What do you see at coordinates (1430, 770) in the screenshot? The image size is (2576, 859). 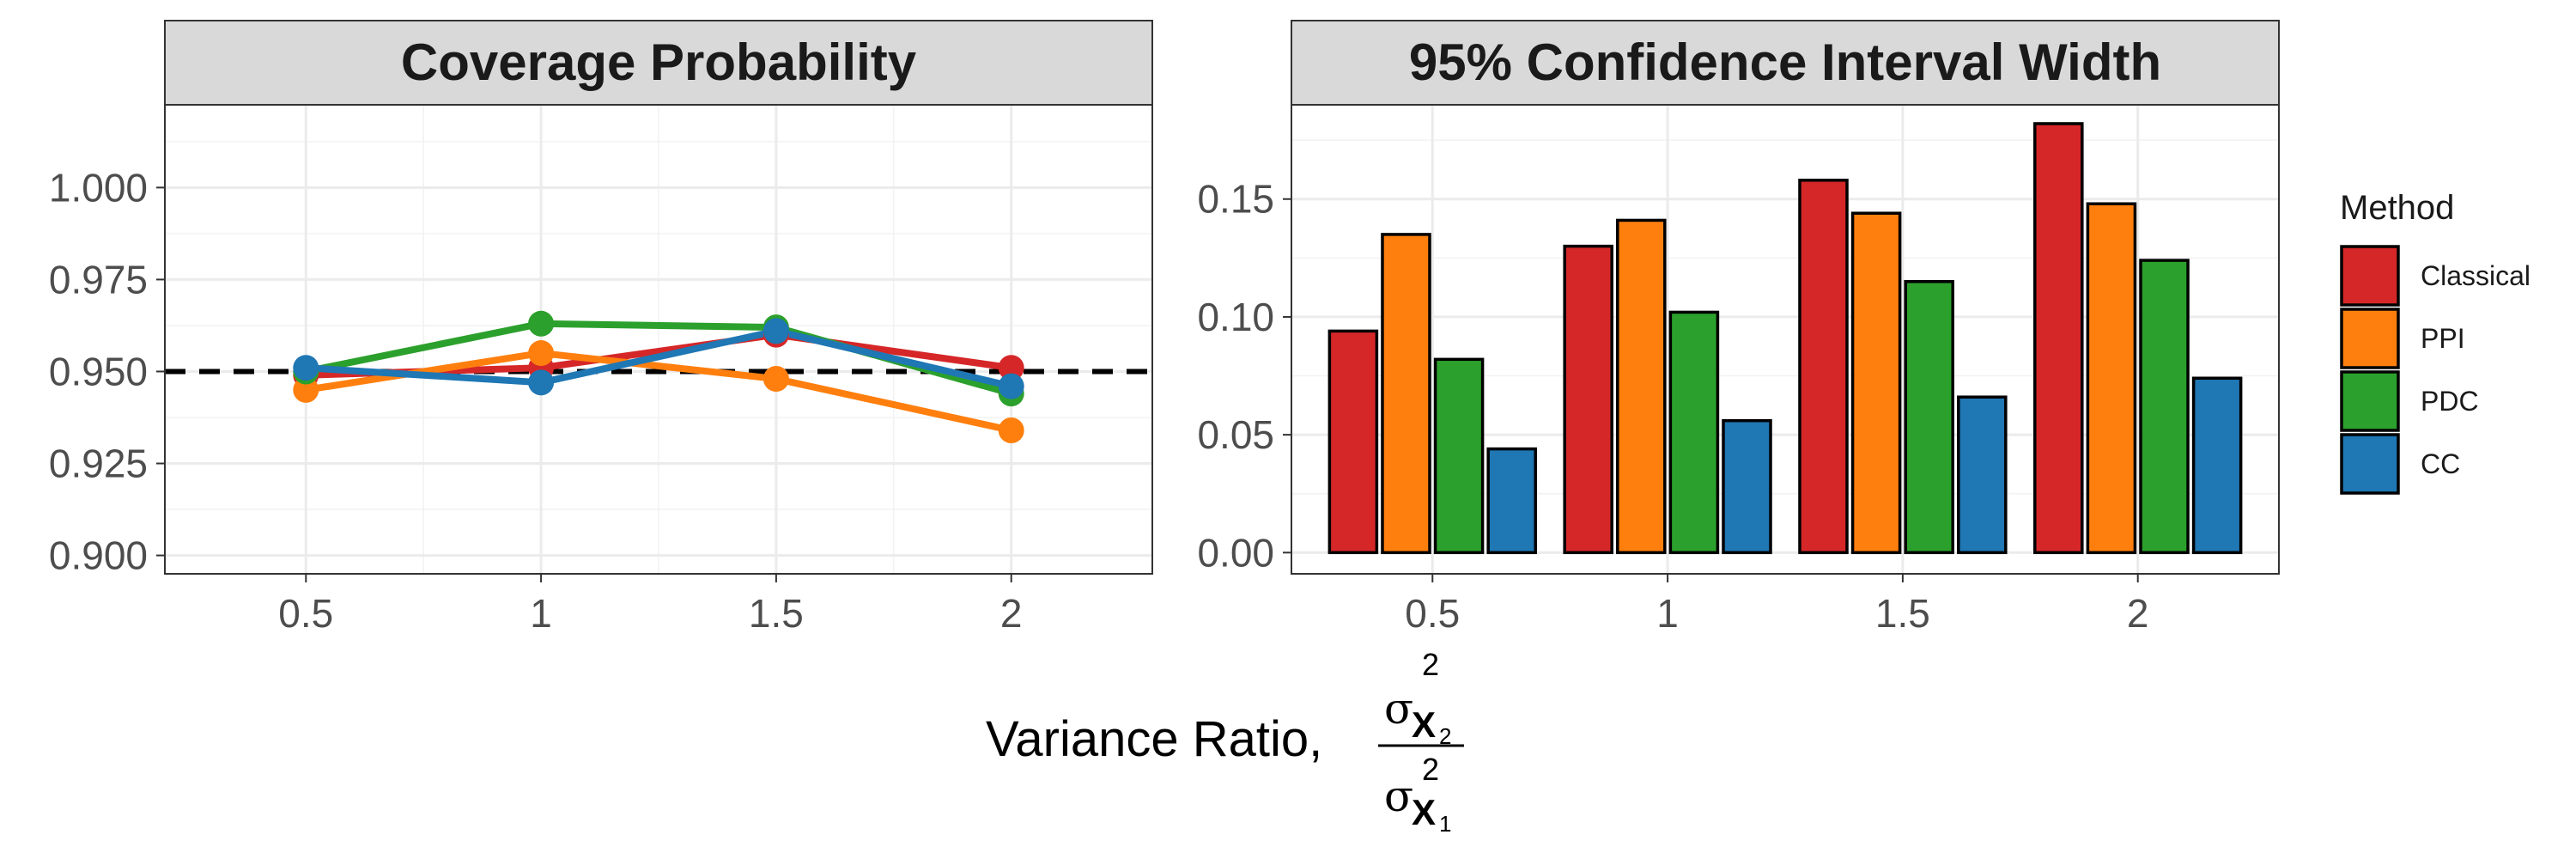 I see `denominator-sup: 2` at bounding box center [1430, 770].